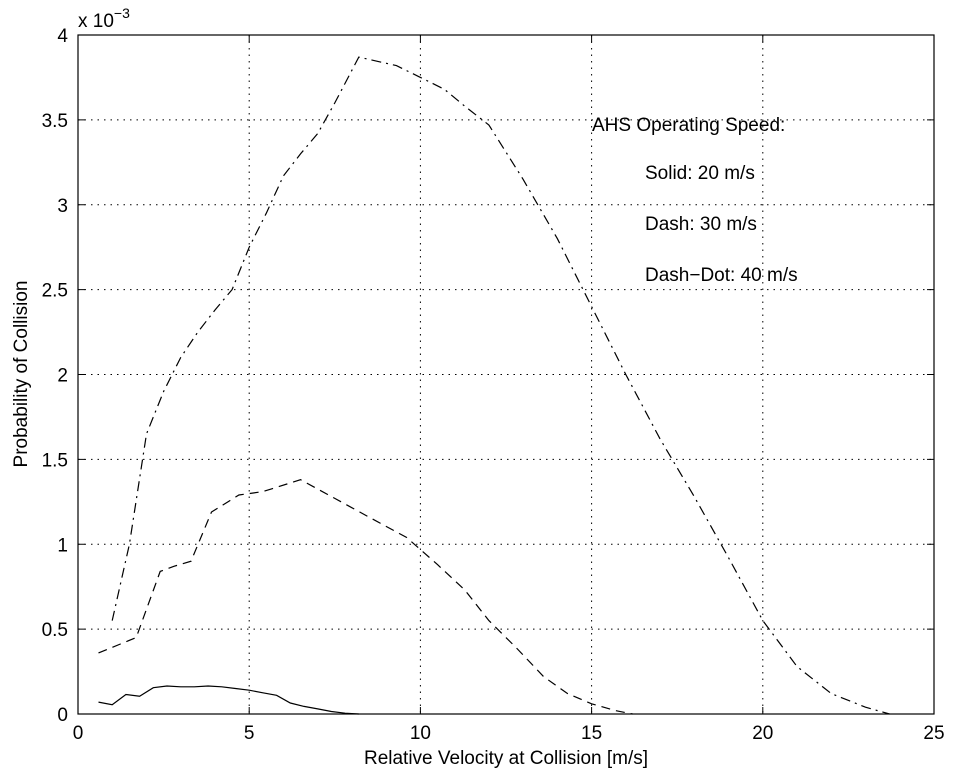 This screenshot has height=776, width=956. Describe the element at coordinates (249, 733) in the screenshot. I see `x-tick-label: 5` at that location.